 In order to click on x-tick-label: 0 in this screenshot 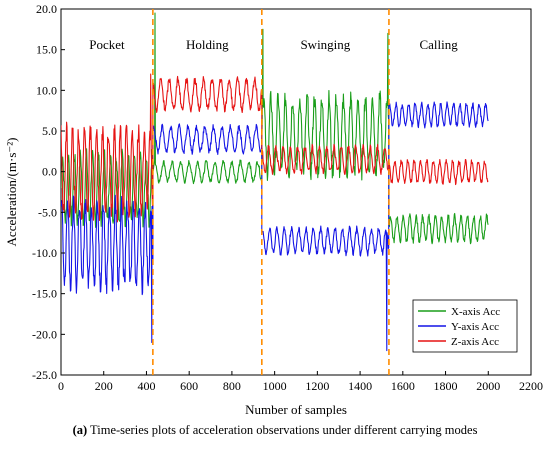, I will do `click(61, 386)`.